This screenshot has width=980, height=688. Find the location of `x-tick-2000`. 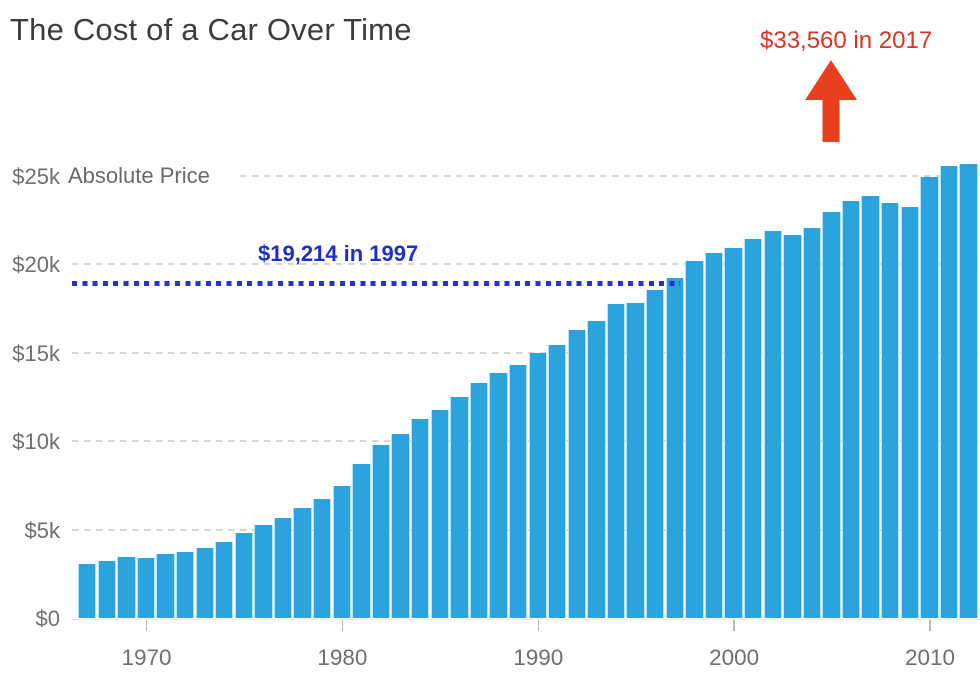

x-tick-2000 is located at coordinates (734, 625).